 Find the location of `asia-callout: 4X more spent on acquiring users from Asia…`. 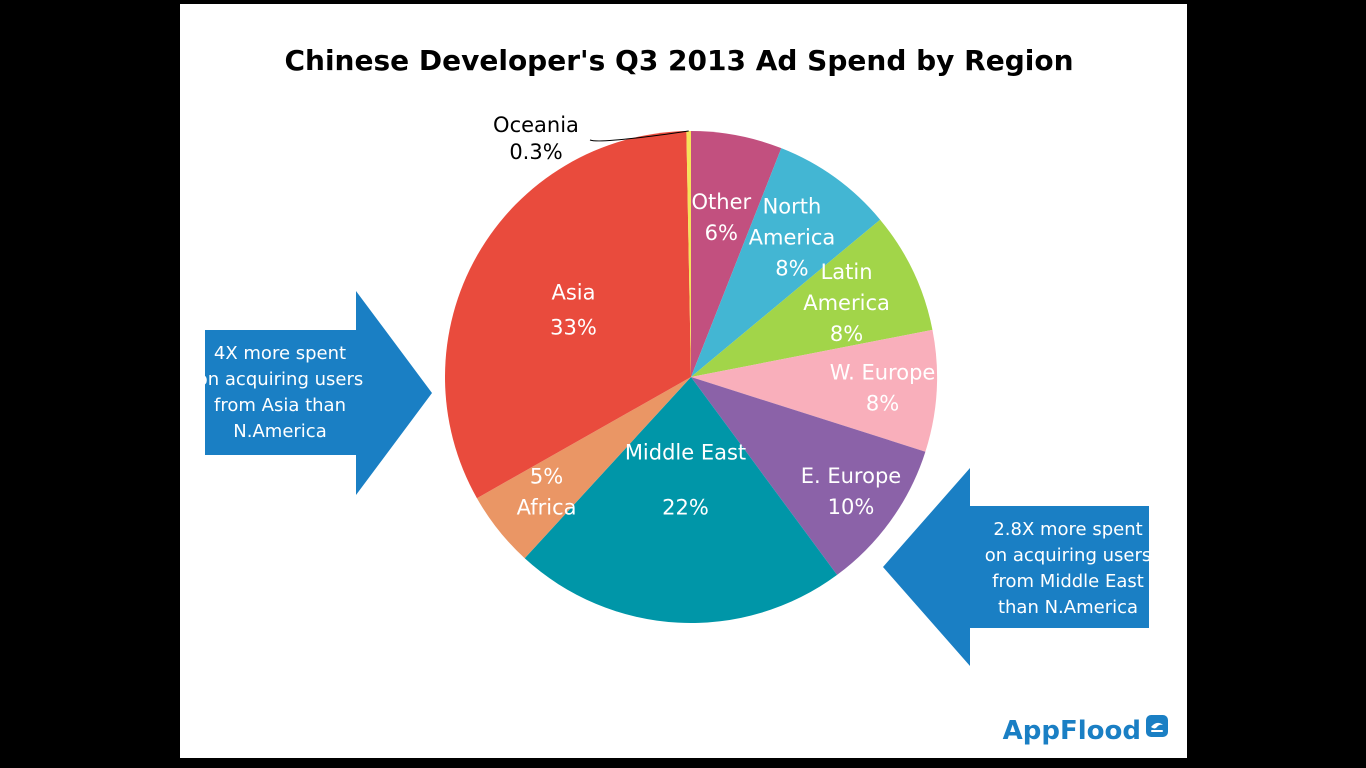

asia-callout: 4X more spent on acquiring users from Asia… is located at coordinates (314, 393).